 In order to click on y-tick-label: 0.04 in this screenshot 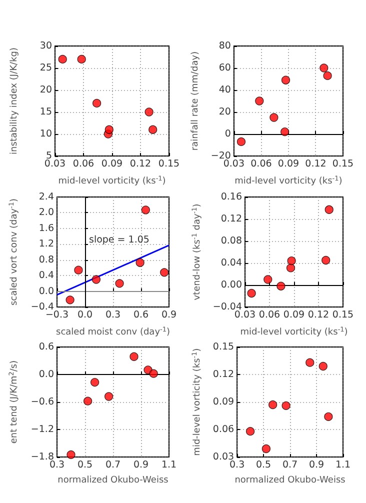, I will do `click(231, 263)`.